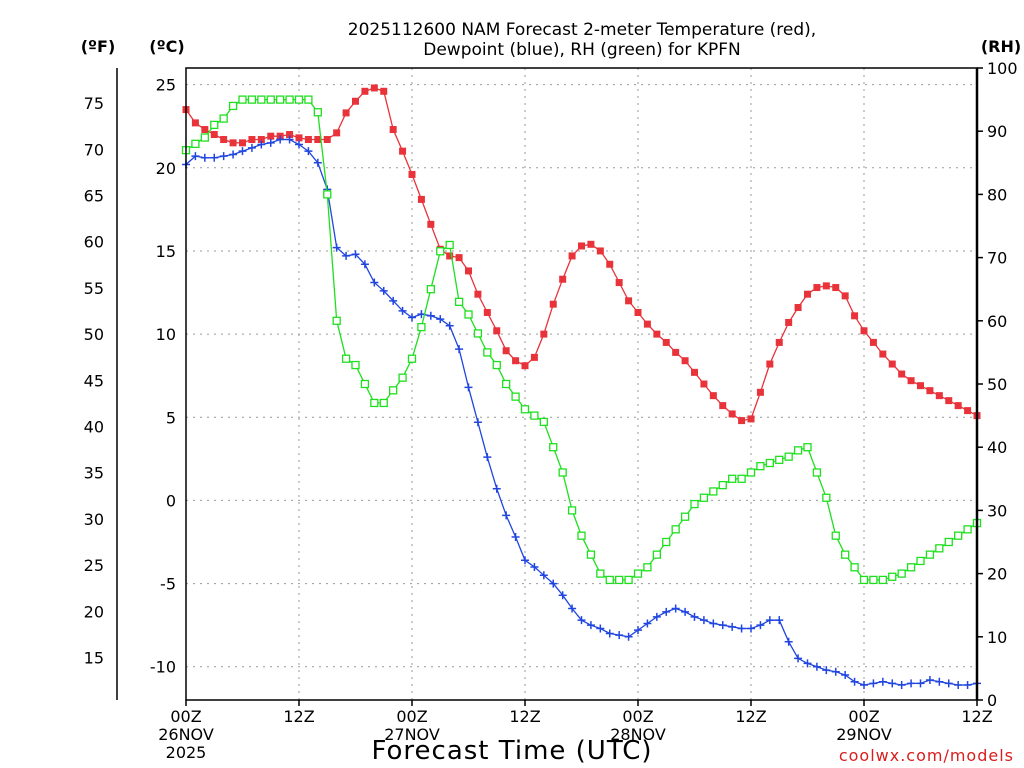  What do you see at coordinates (992, 700) in the screenshot?
I see `rh-tick-label: 0` at bounding box center [992, 700].